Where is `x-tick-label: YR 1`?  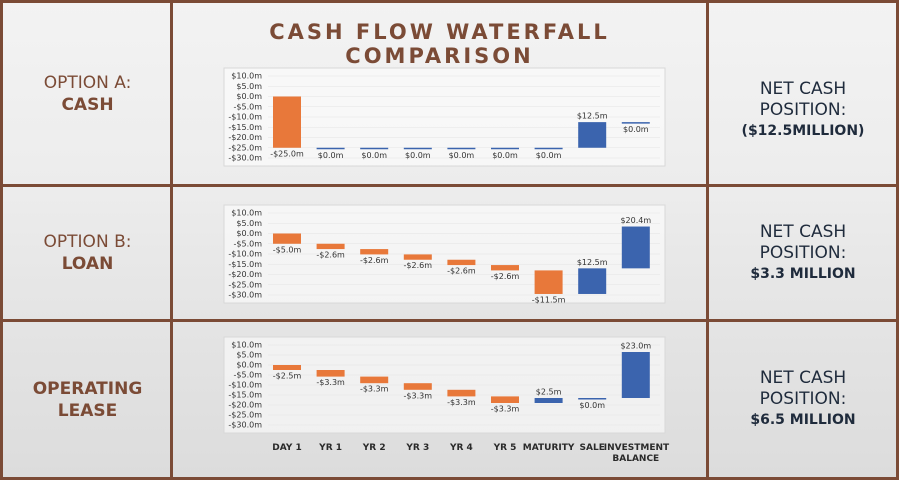 x-tick-label: YR 1 is located at coordinates (331, 448).